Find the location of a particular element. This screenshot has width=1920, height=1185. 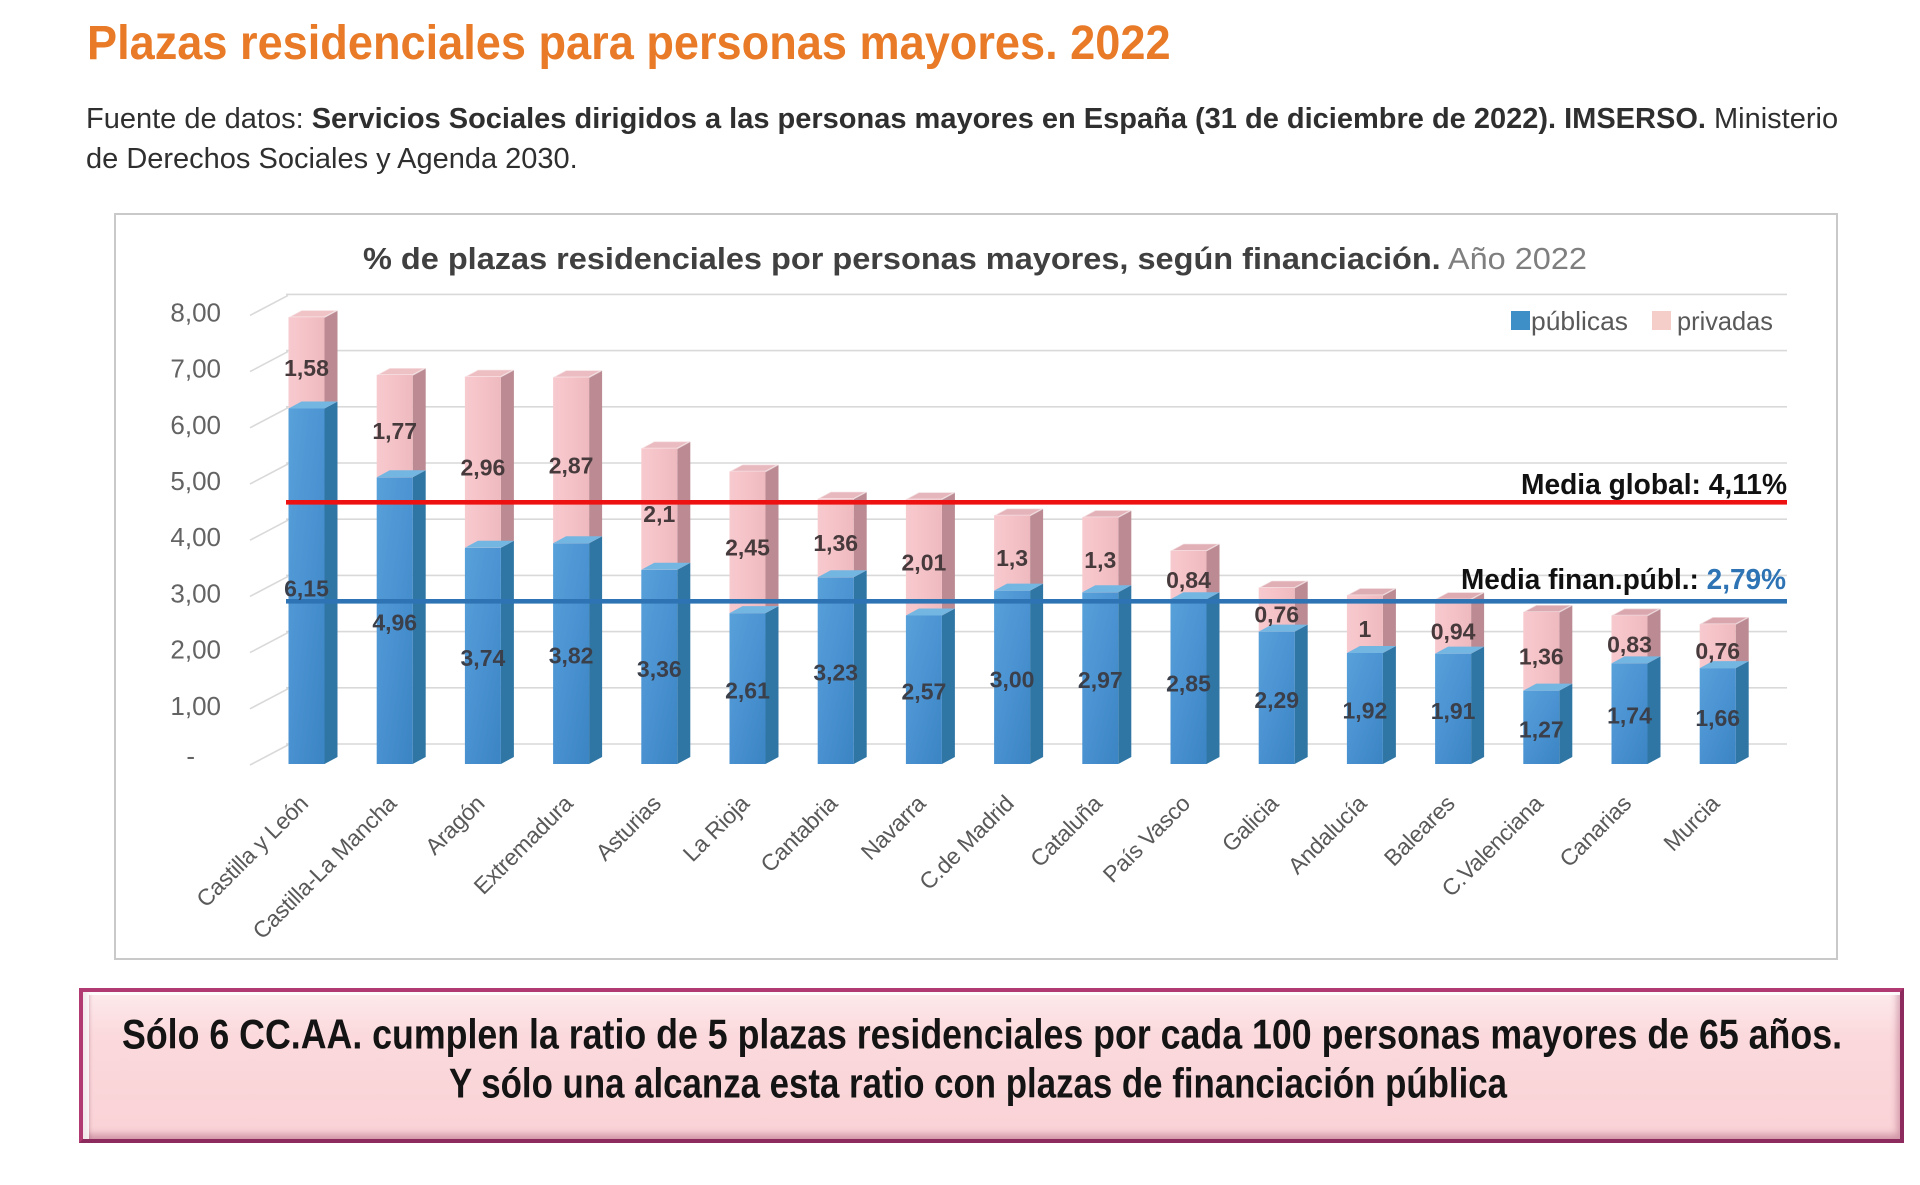

svg-text: 1,92 is located at coordinates (1365, 711).